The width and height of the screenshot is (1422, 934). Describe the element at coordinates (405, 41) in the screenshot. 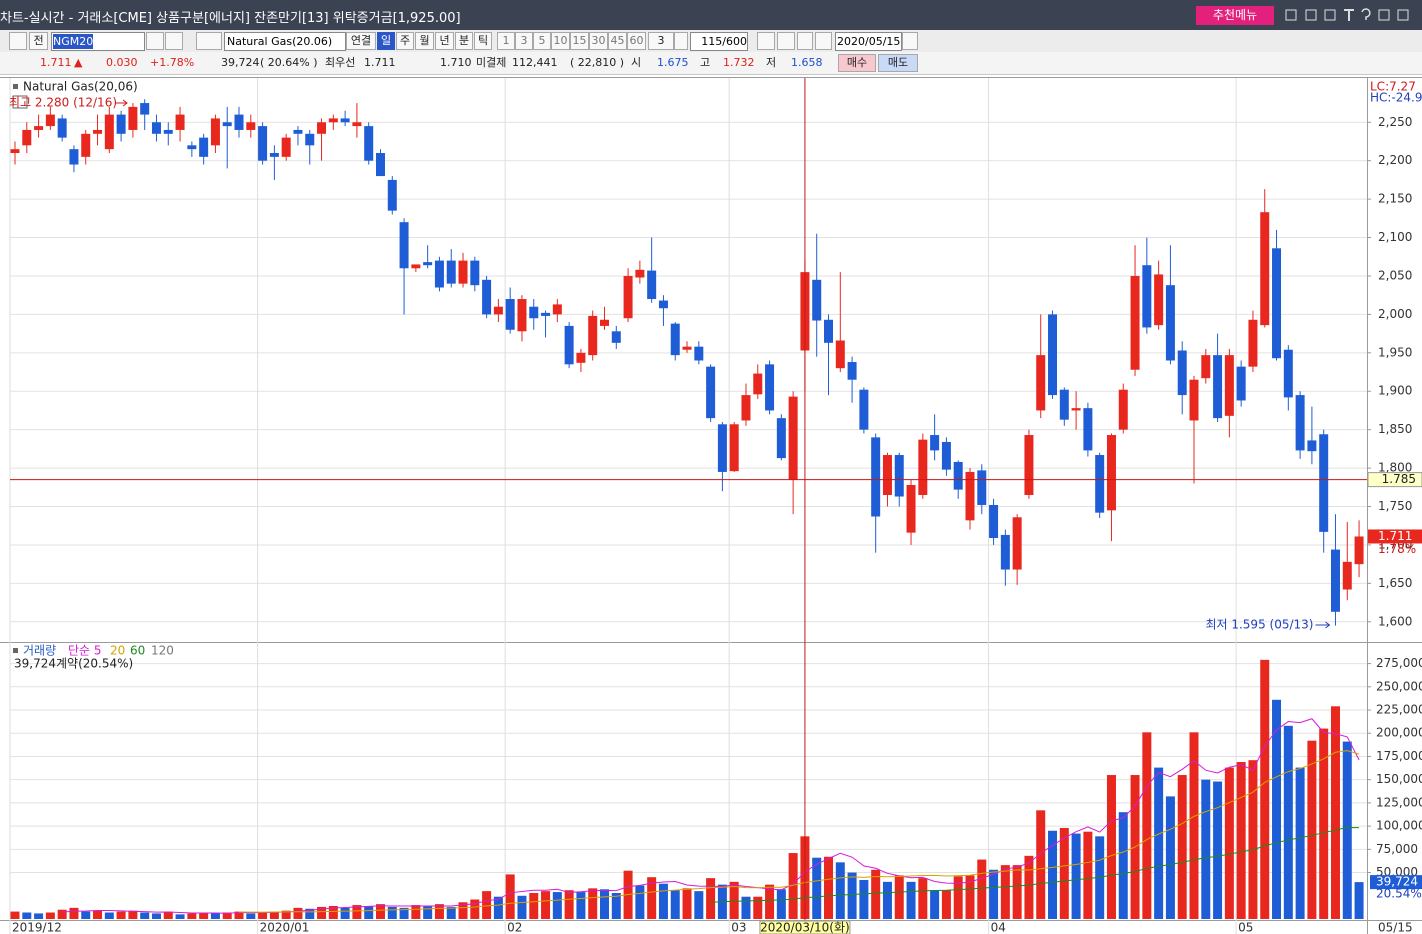

I see `period-button: 주` at that location.